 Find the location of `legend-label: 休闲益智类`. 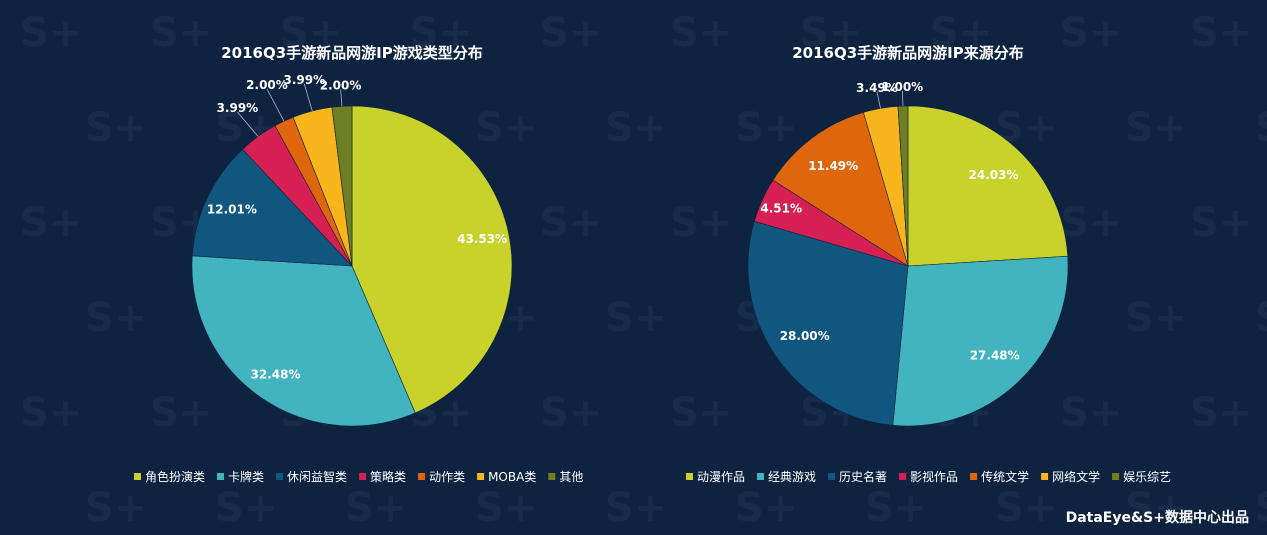

legend-label: 休闲益智类 is located at coordinates (317, 476).